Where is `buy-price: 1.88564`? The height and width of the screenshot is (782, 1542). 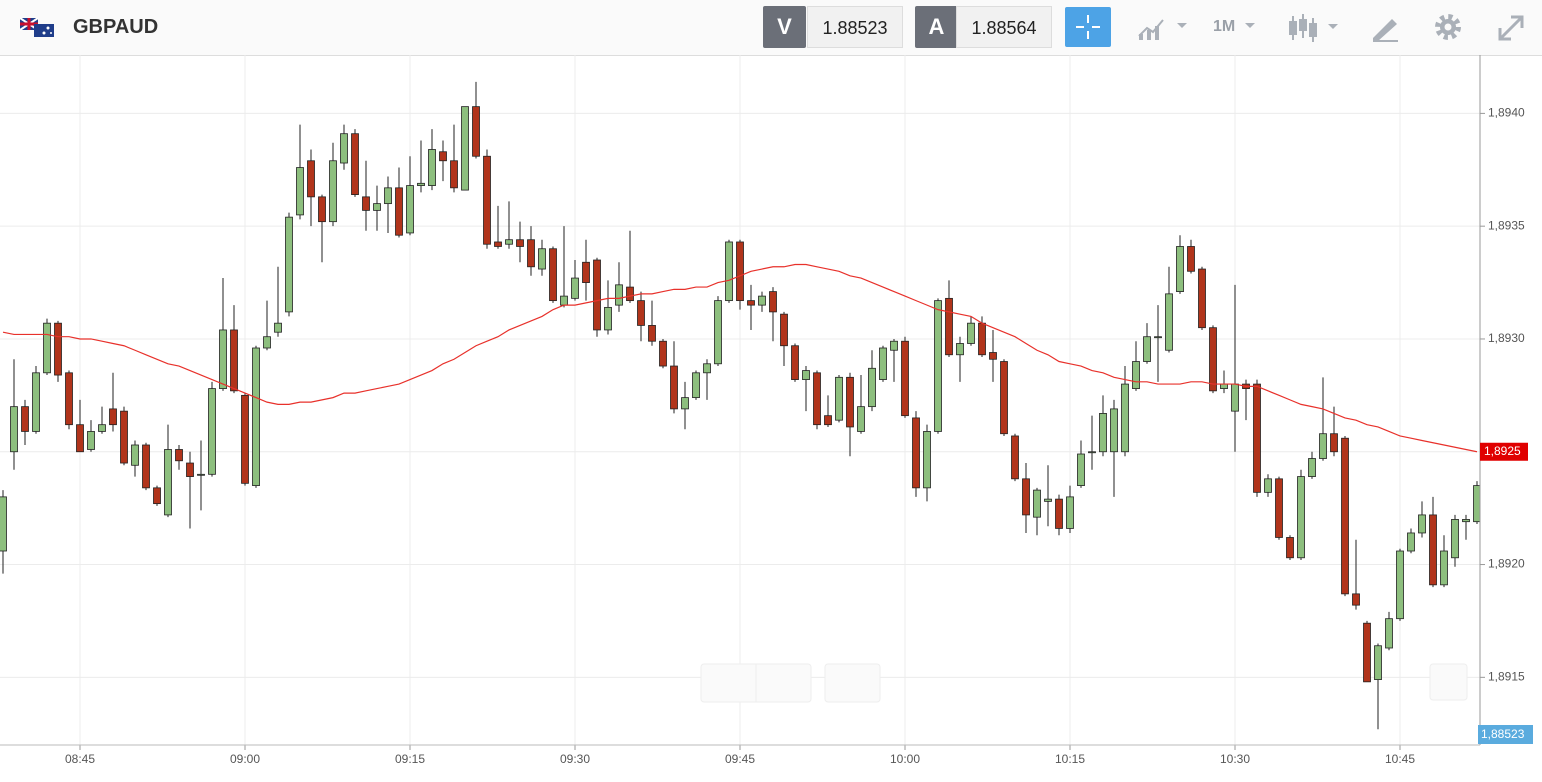 buy-price: 1.88564 is located at coordinates (1004, 27).